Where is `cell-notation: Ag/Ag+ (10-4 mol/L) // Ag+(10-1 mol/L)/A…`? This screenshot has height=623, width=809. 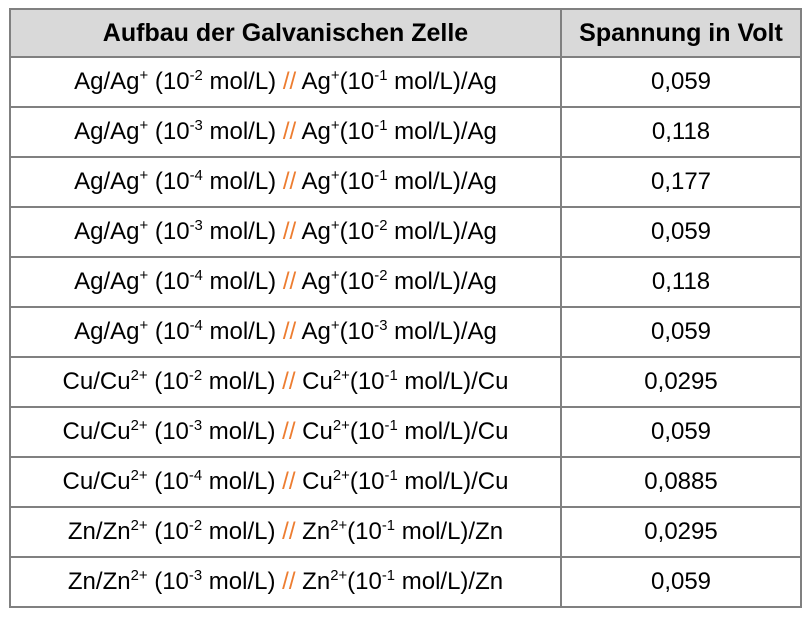 cell-notation: Ag/Ag+ (10-4 mol/L) // Ag+(10-1 mol/L)/A… is located at coordinates (285, 182).